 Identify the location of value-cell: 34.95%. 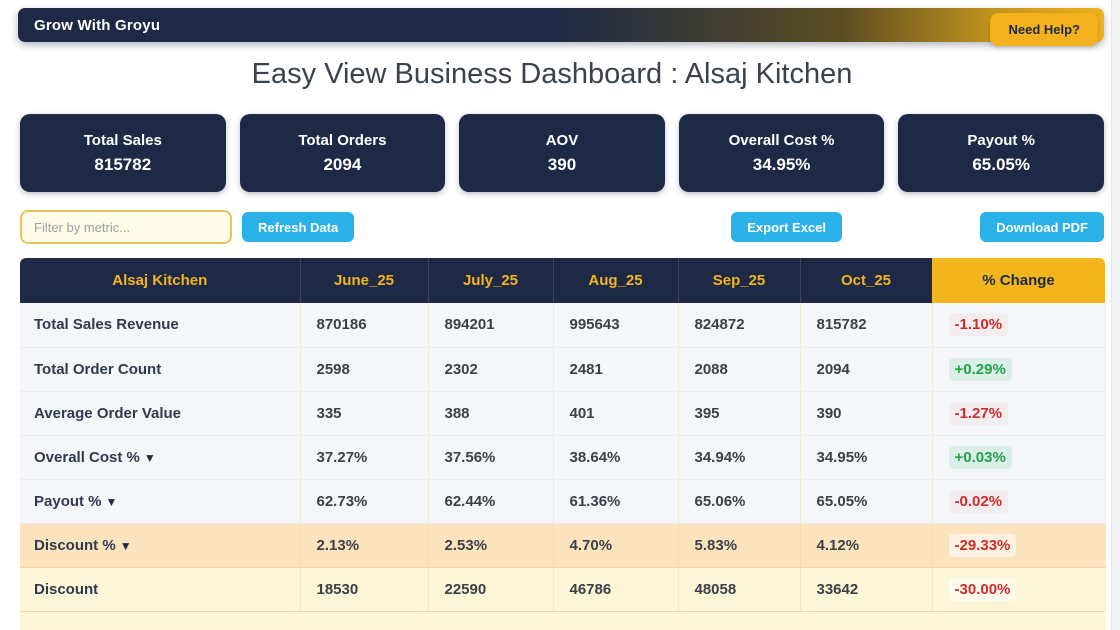
(866, 457).